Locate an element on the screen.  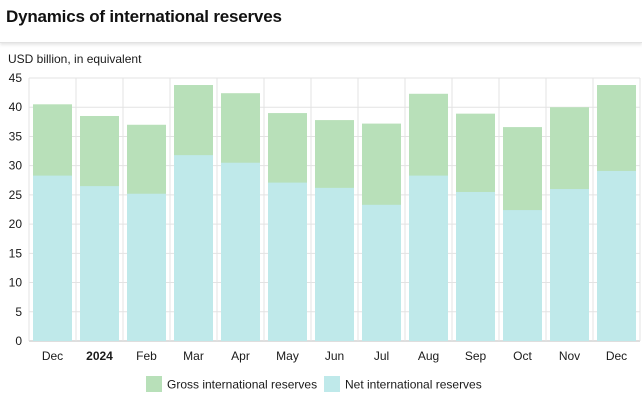
title-bar: Dynamics of international reserves is located at coordinates (321, 21).